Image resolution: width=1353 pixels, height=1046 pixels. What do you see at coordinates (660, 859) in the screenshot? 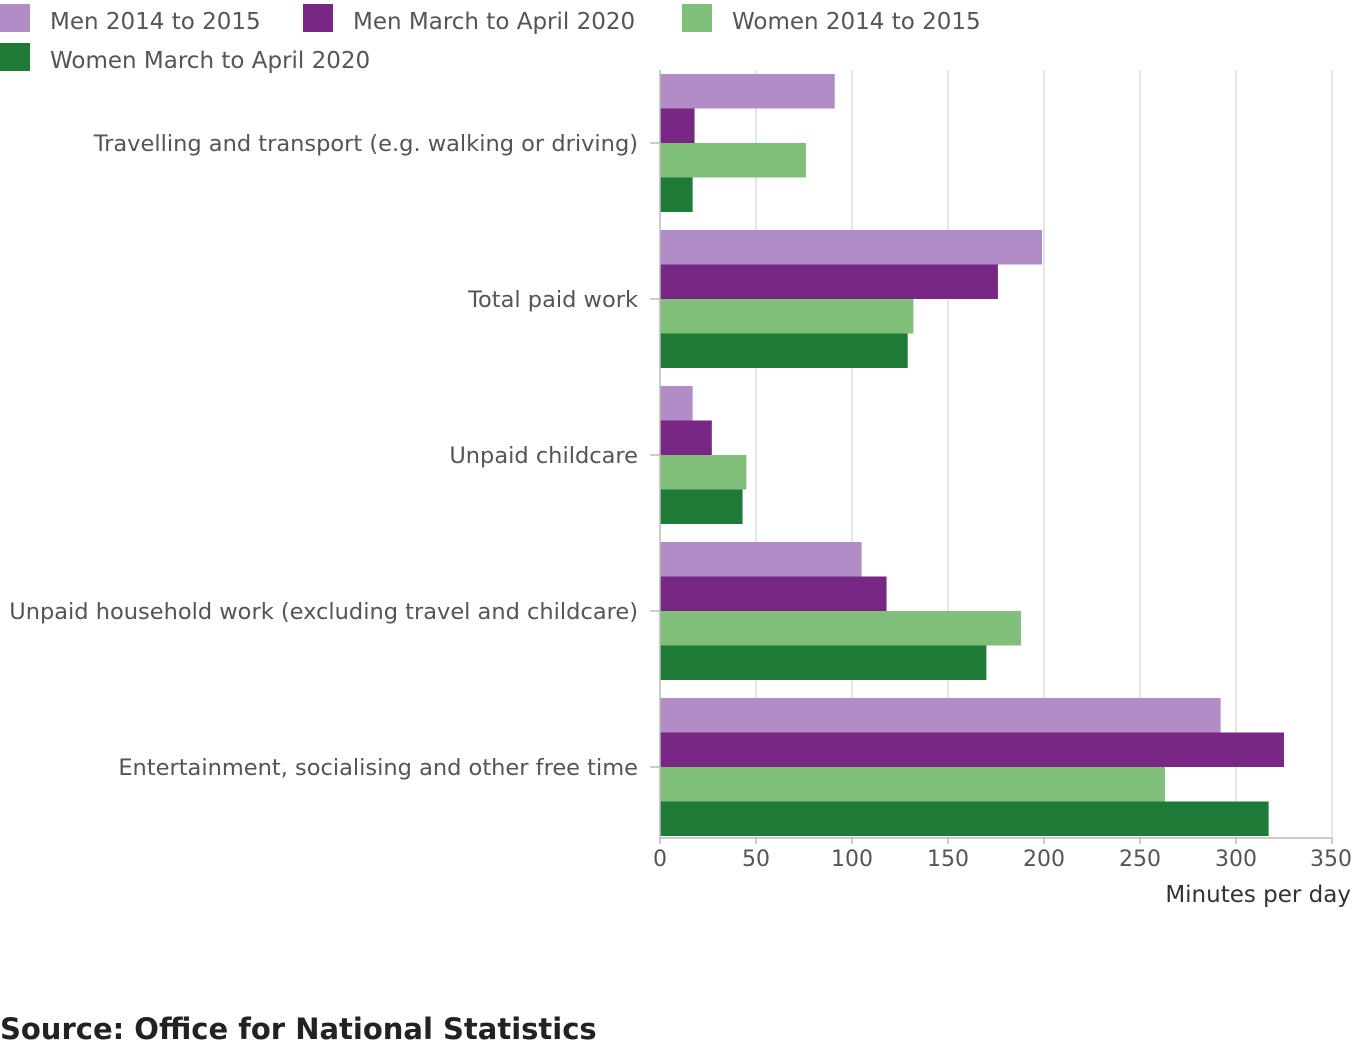
I see `x-tick-label-0: 0` at bounding box center [660, 859].